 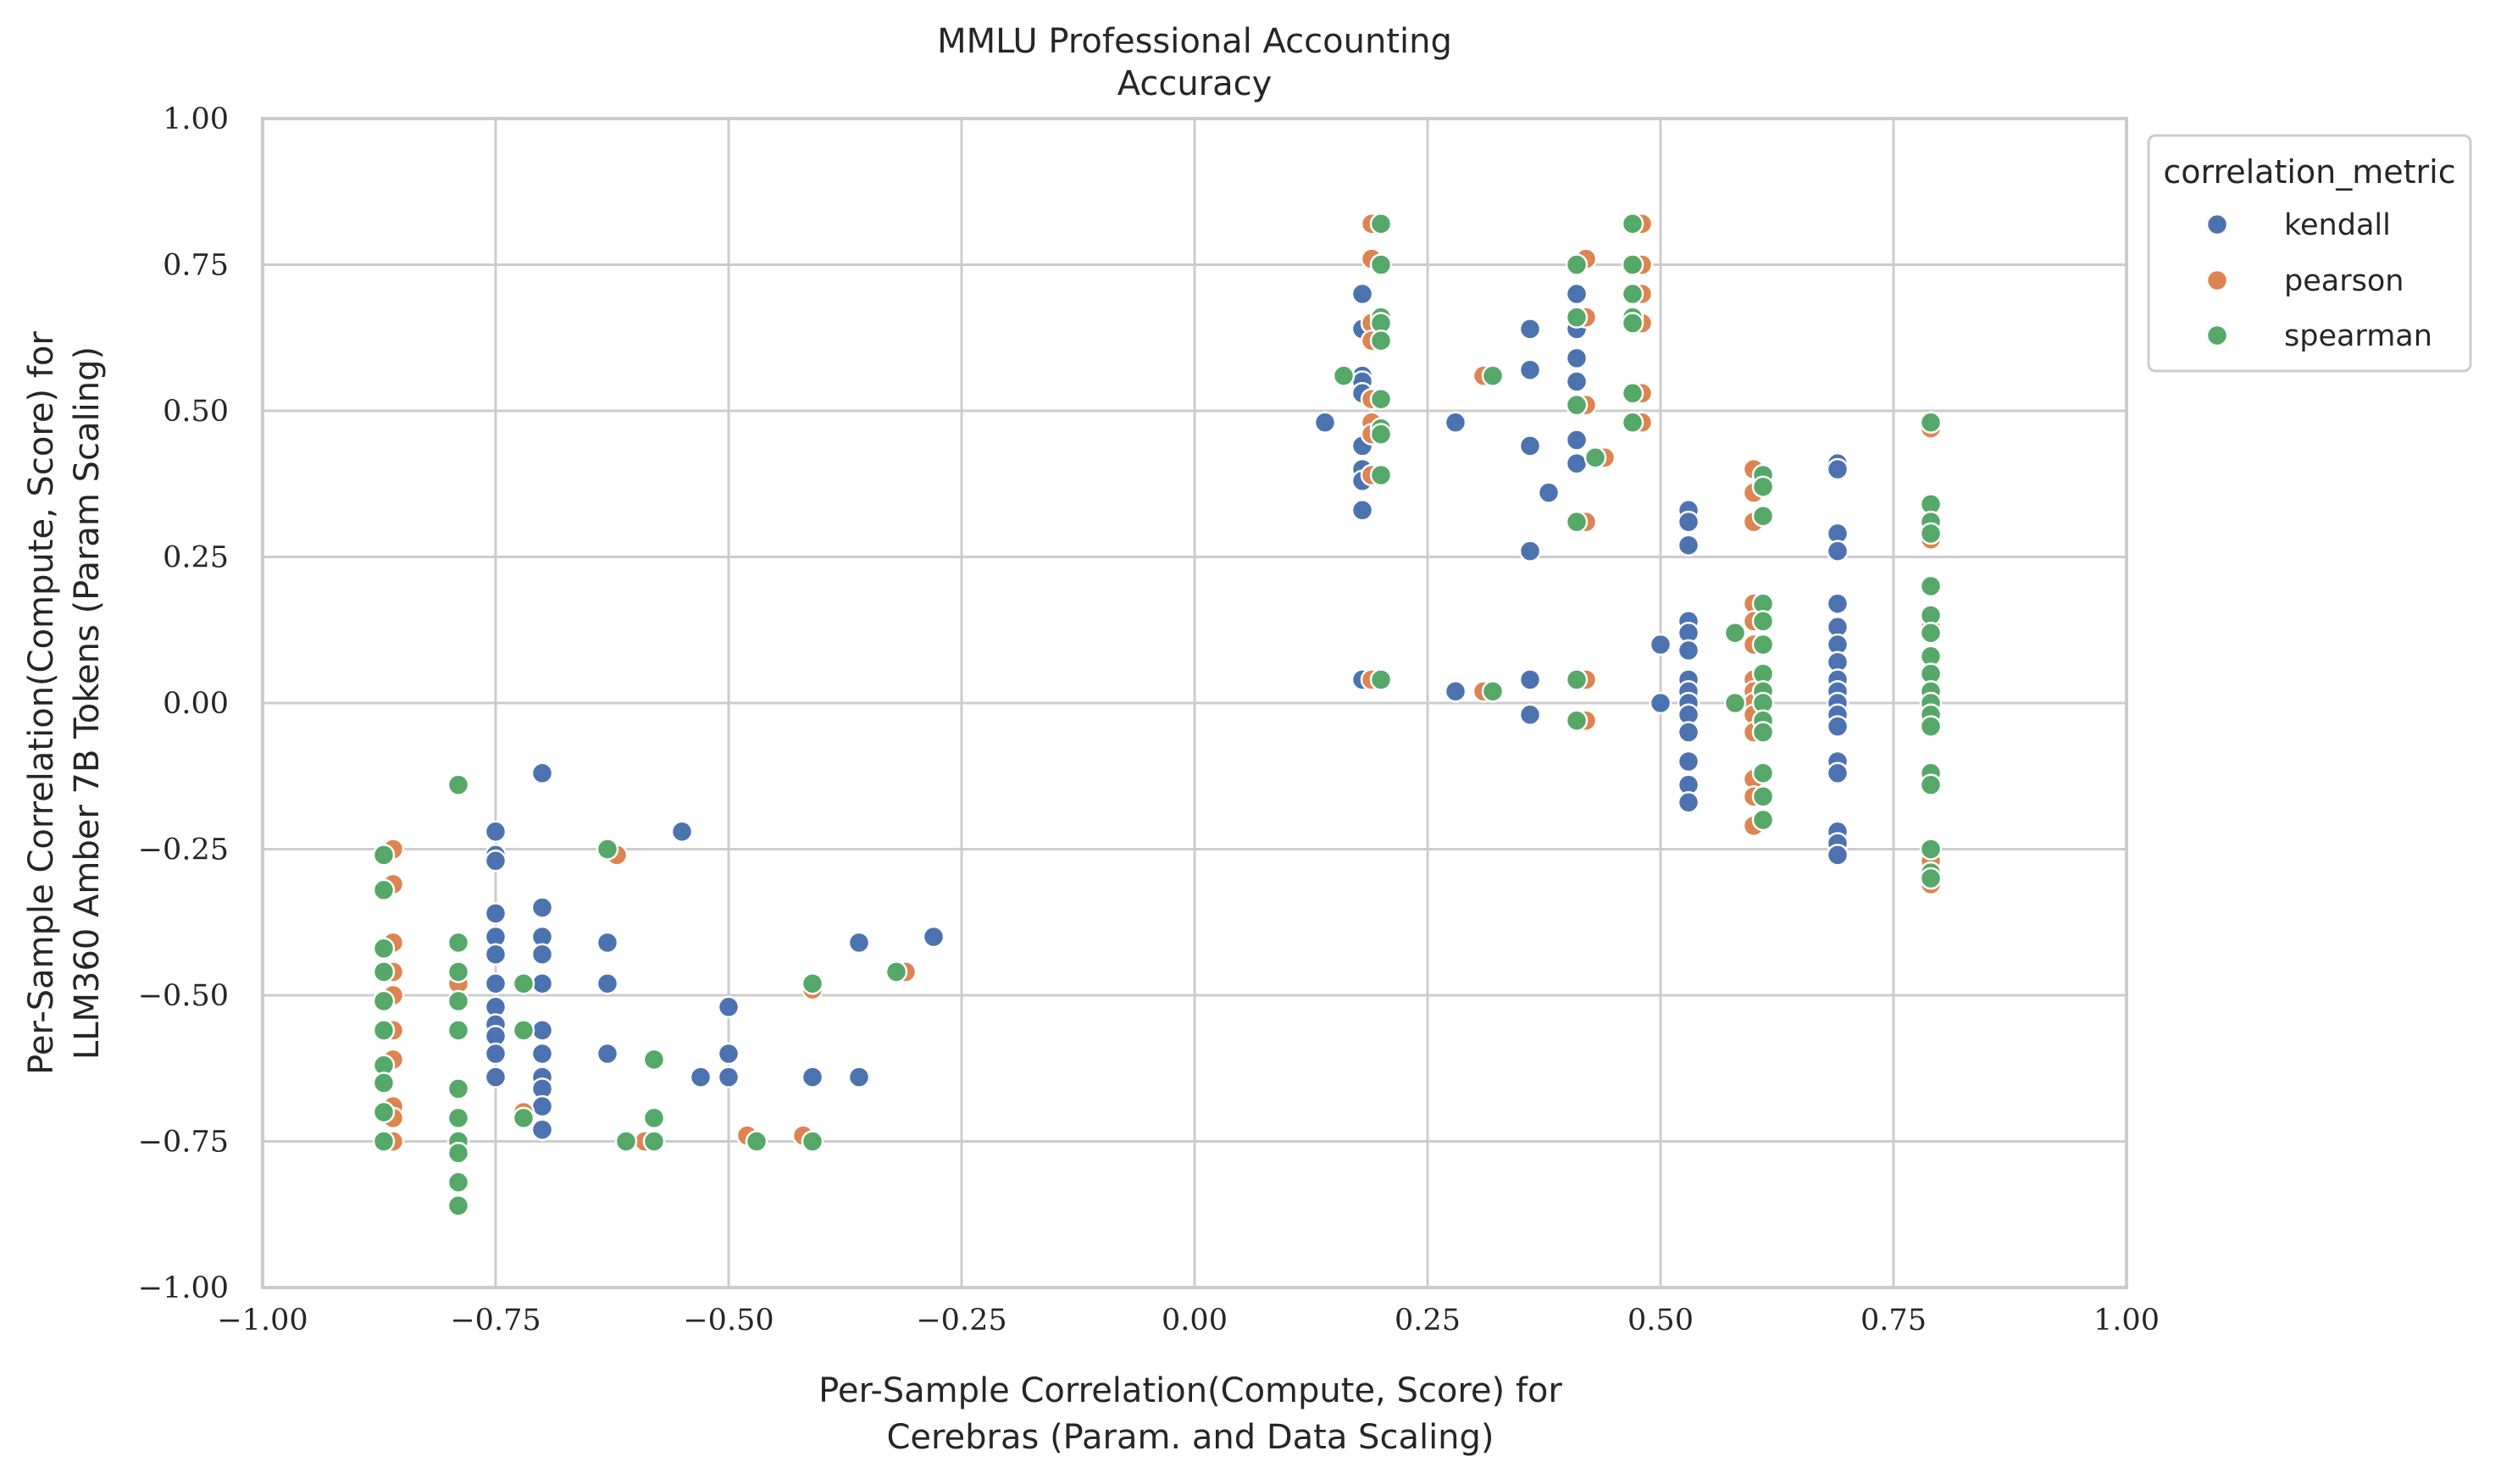 What do you see at coordinates (728, 1320) in the screenshot?
I see `x-tick-label: −0.50` at bounding box center [728, 1320].